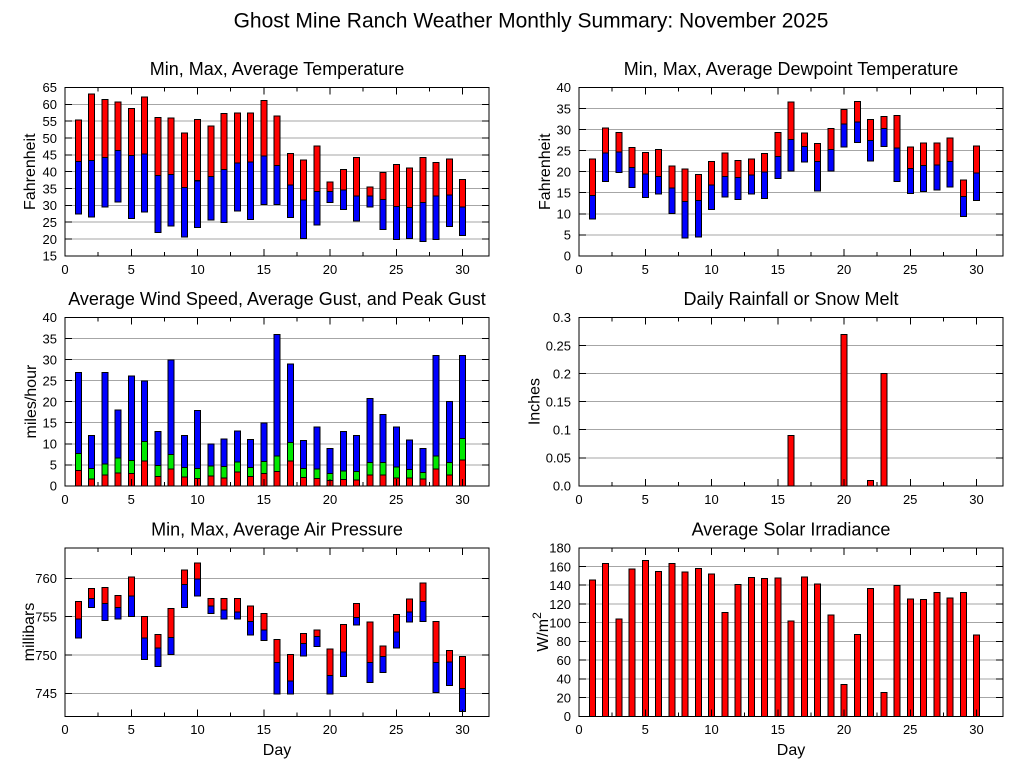 The height and width of the screenshot is (772, 1027). I want to click on svg-text: 80, so click(564, 641).